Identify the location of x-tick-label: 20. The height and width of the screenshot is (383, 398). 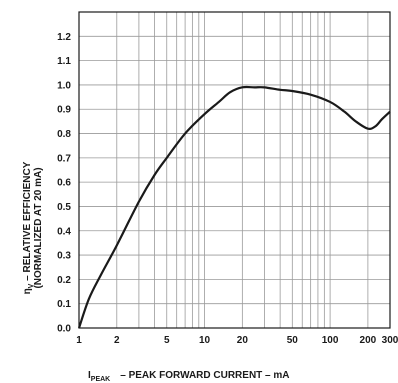
(243, 340).